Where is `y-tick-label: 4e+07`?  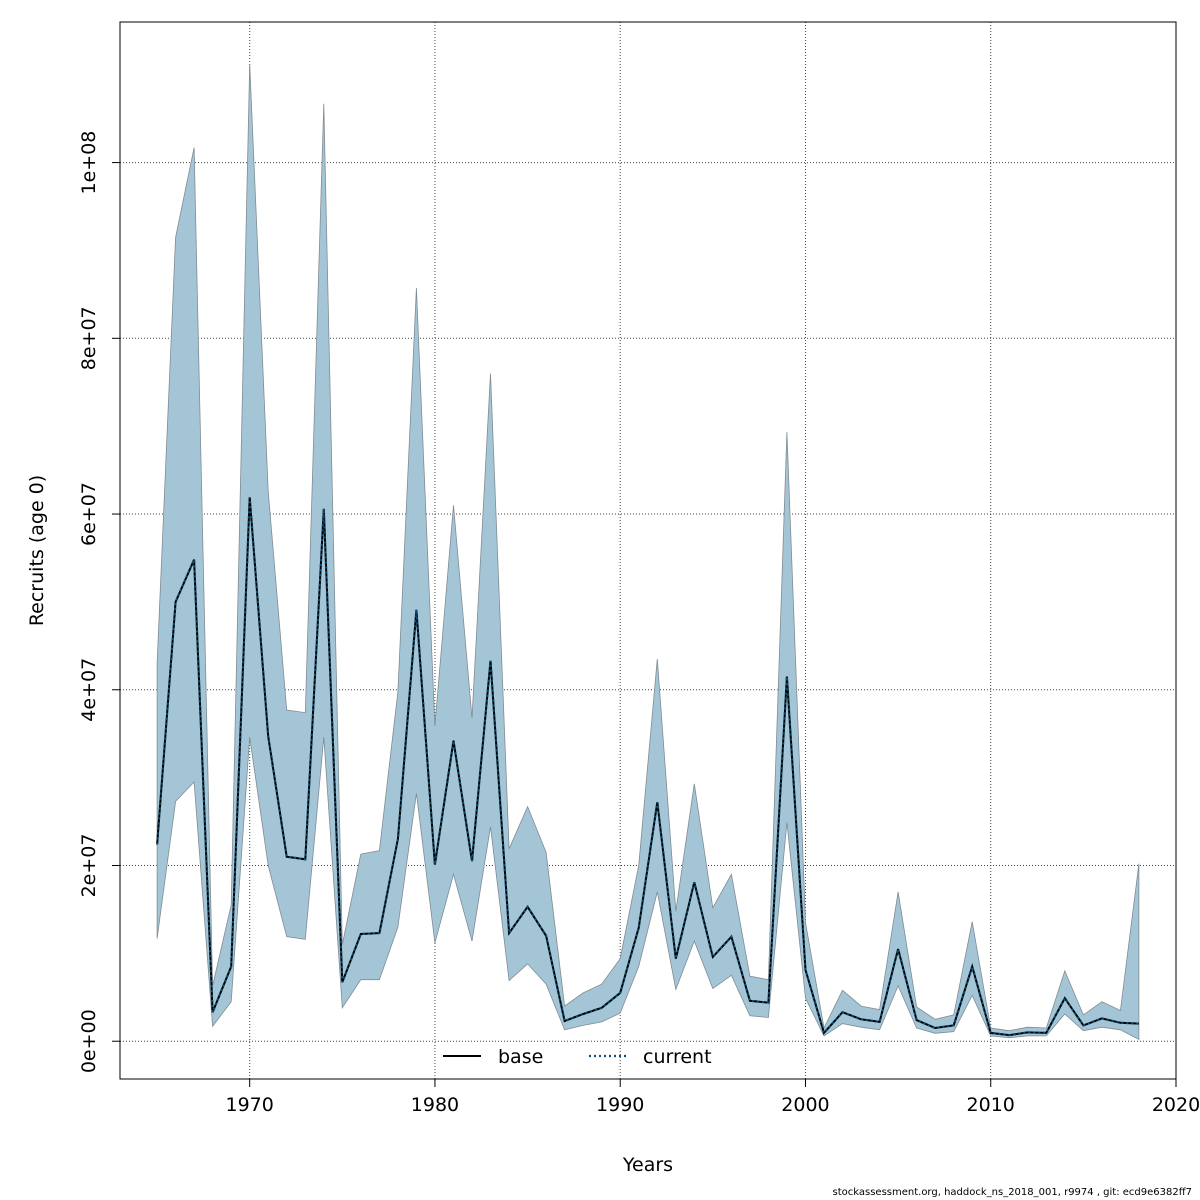
y-tick-label: 4e+07 is located at coordinates (89, 690).